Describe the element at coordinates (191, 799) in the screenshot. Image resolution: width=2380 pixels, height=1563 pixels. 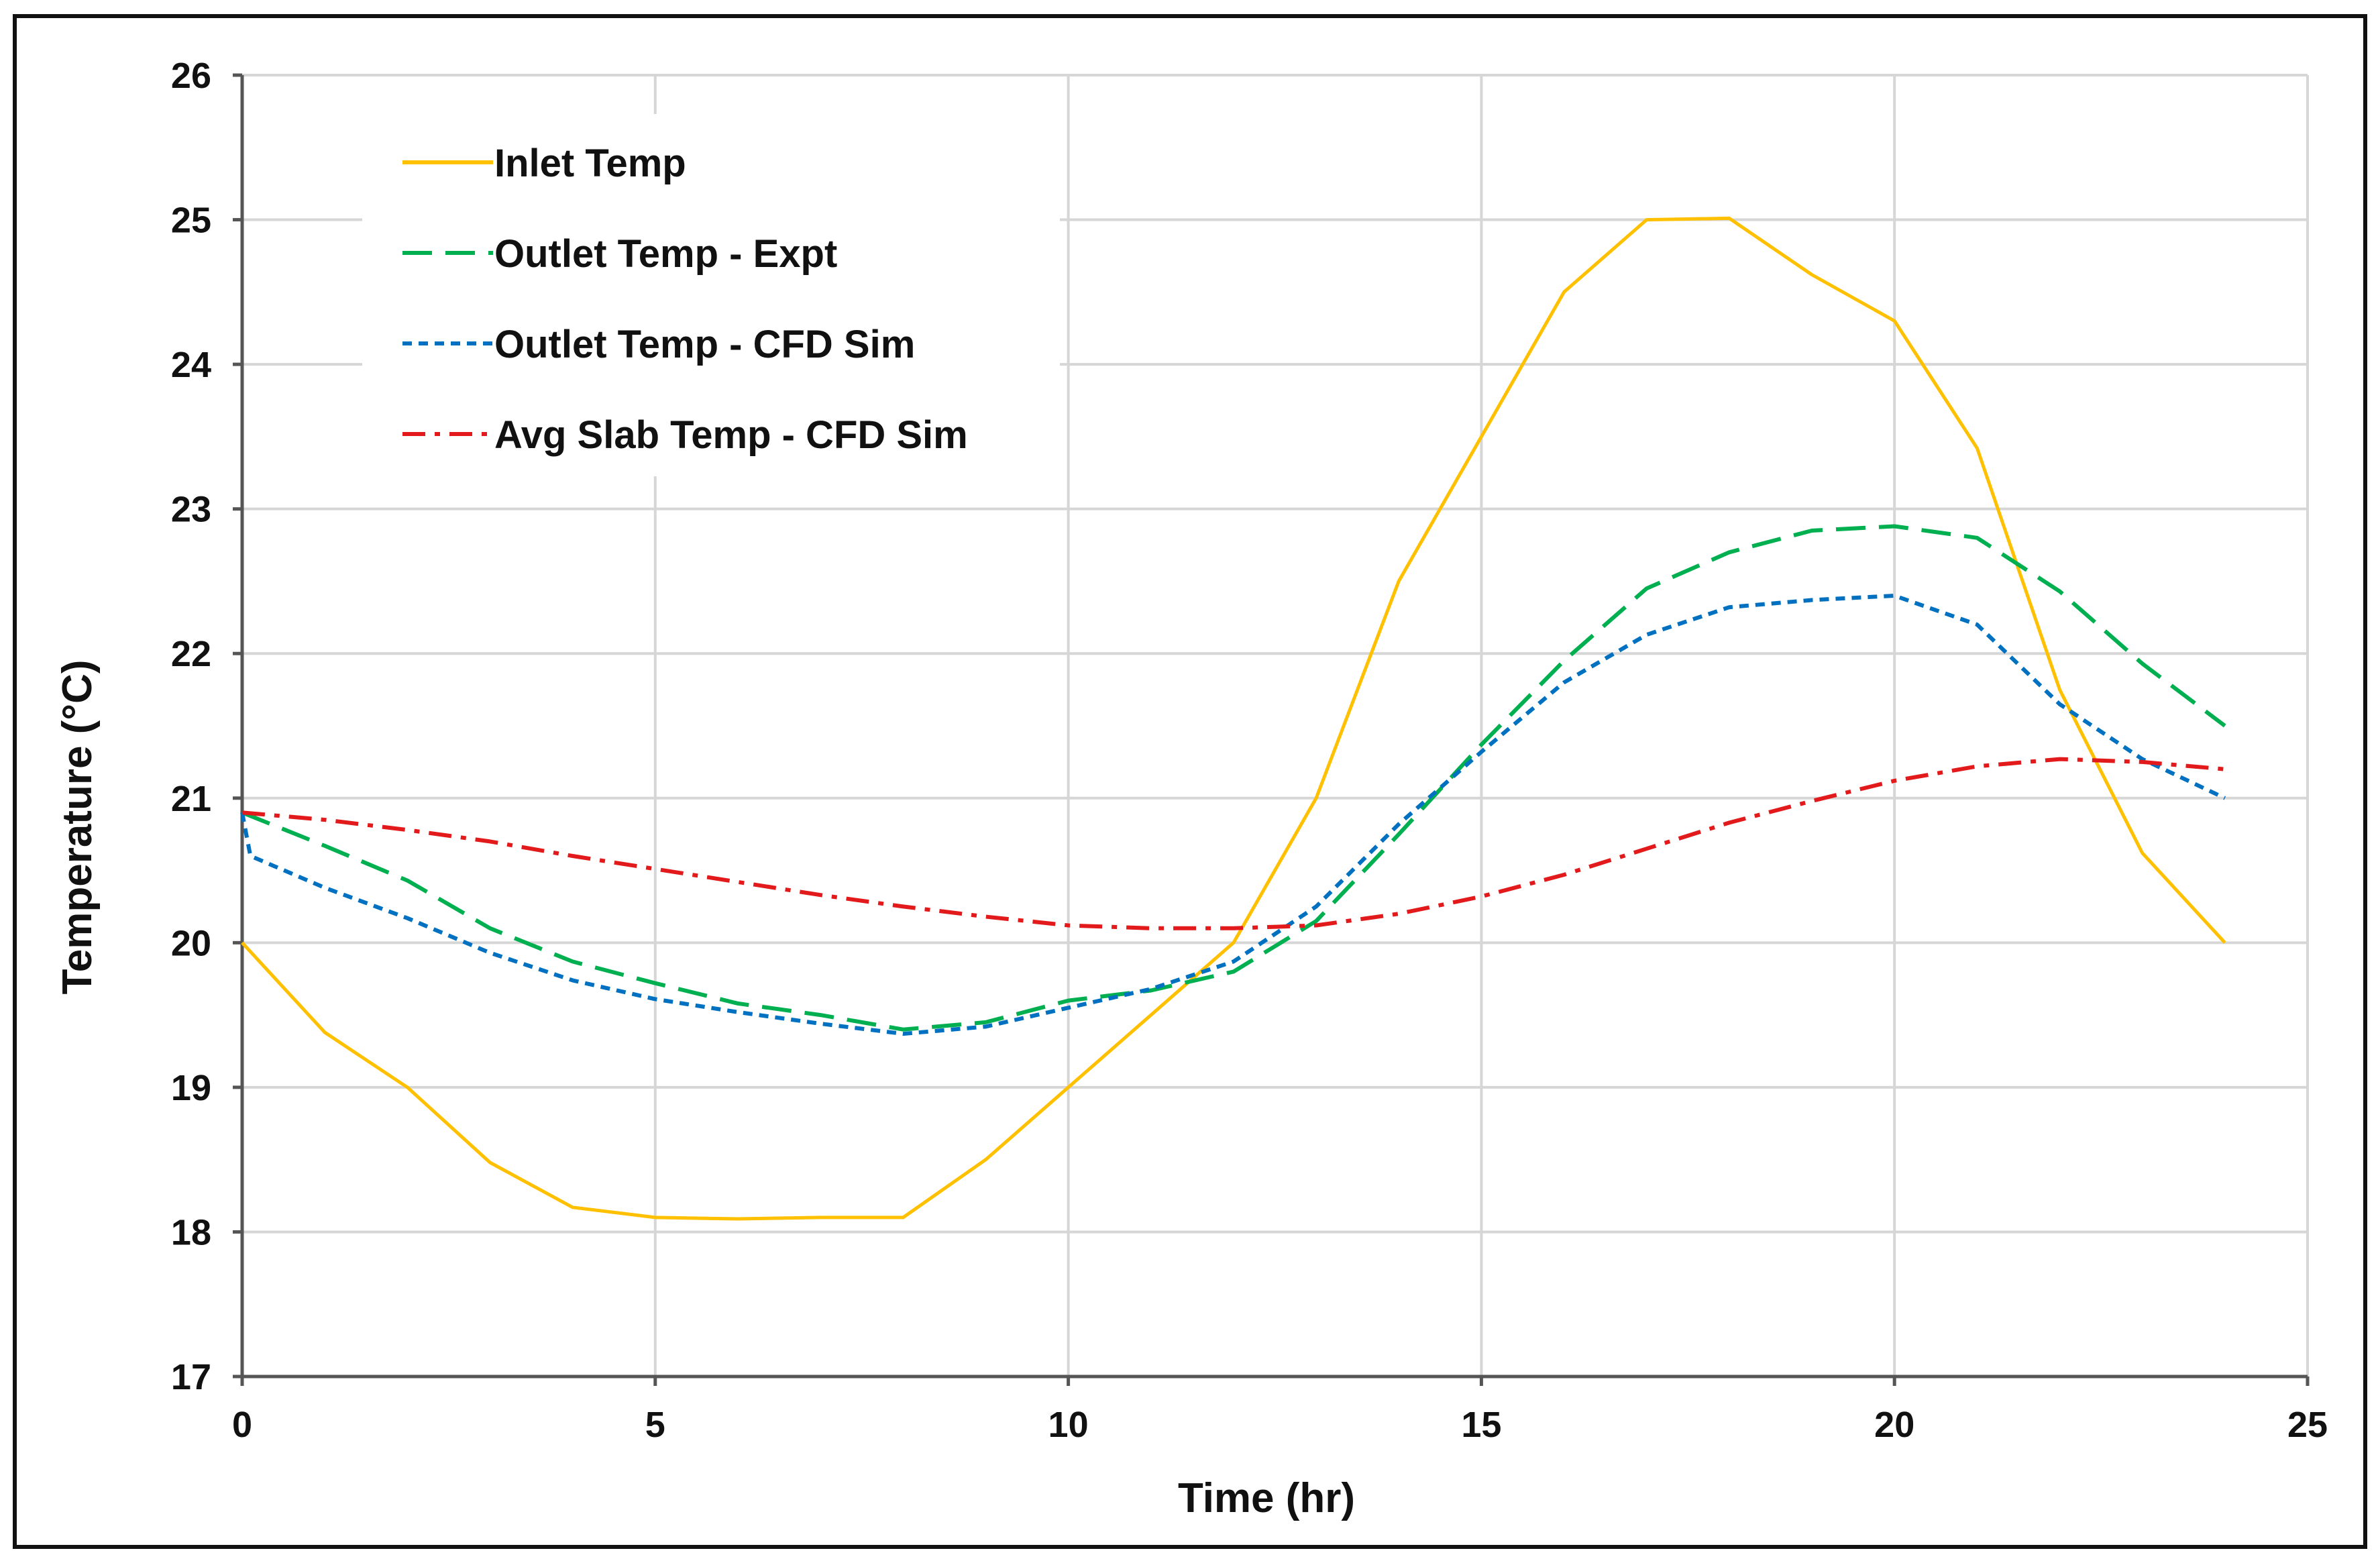
I see `y-tick-label: 21` at that location.